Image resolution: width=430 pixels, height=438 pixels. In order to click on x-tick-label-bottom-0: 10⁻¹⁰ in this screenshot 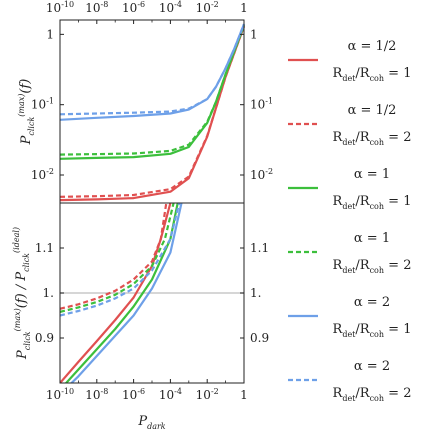, I will do `click(60, 394)`.